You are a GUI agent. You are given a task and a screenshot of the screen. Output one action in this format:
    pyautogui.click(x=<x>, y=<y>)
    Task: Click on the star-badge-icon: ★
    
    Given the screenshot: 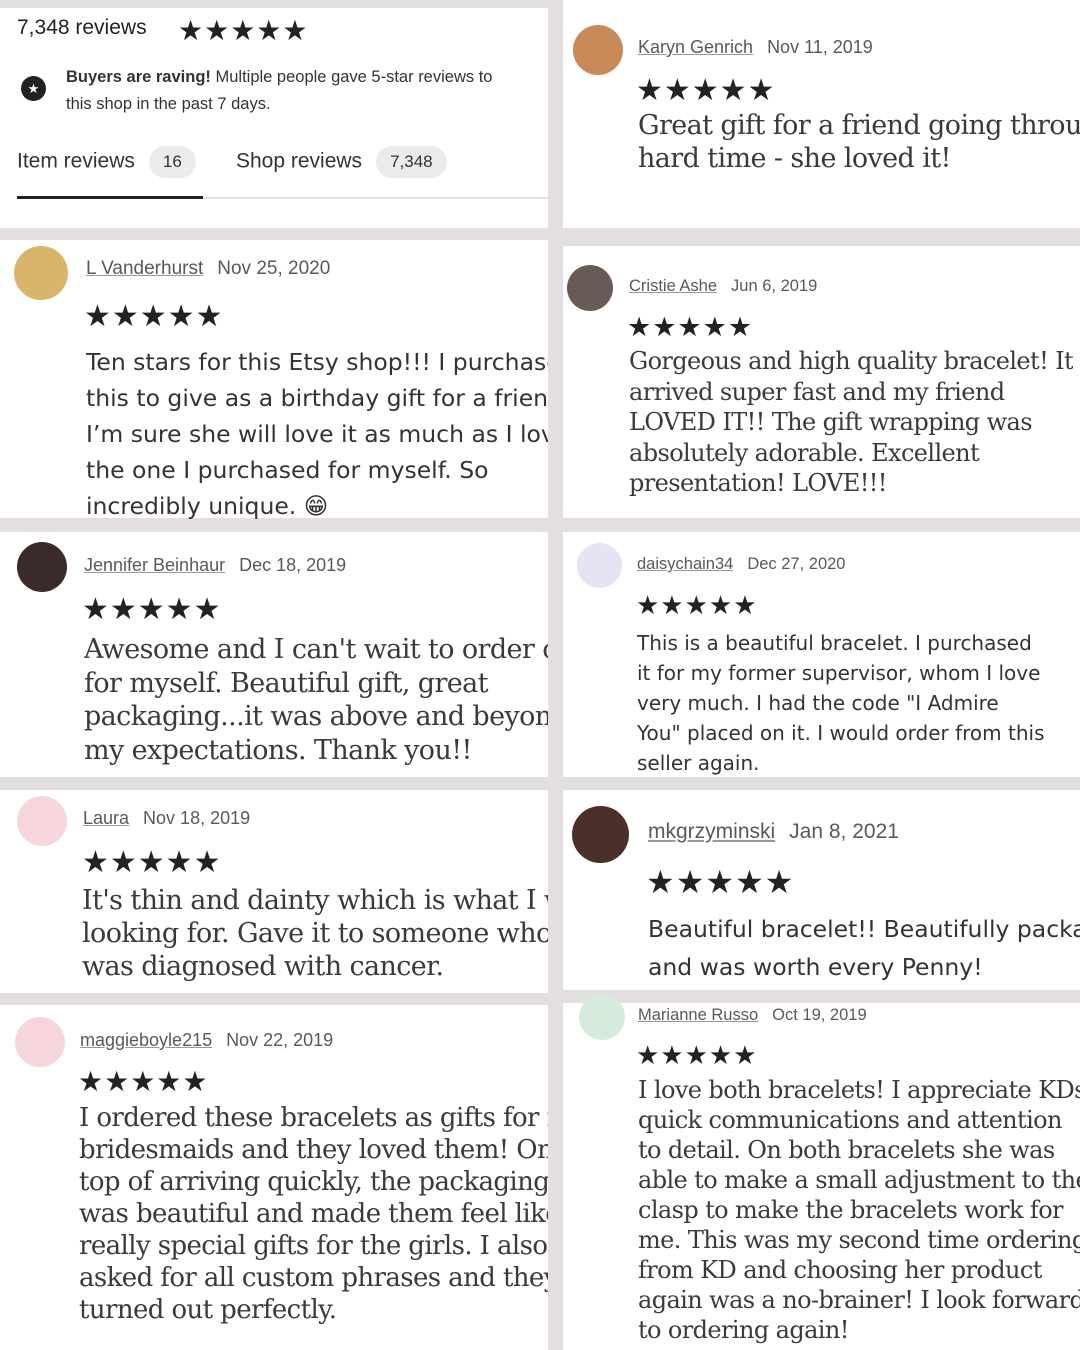 What is the action you would take?
    pyautogui.click(x=33, y=88)
    